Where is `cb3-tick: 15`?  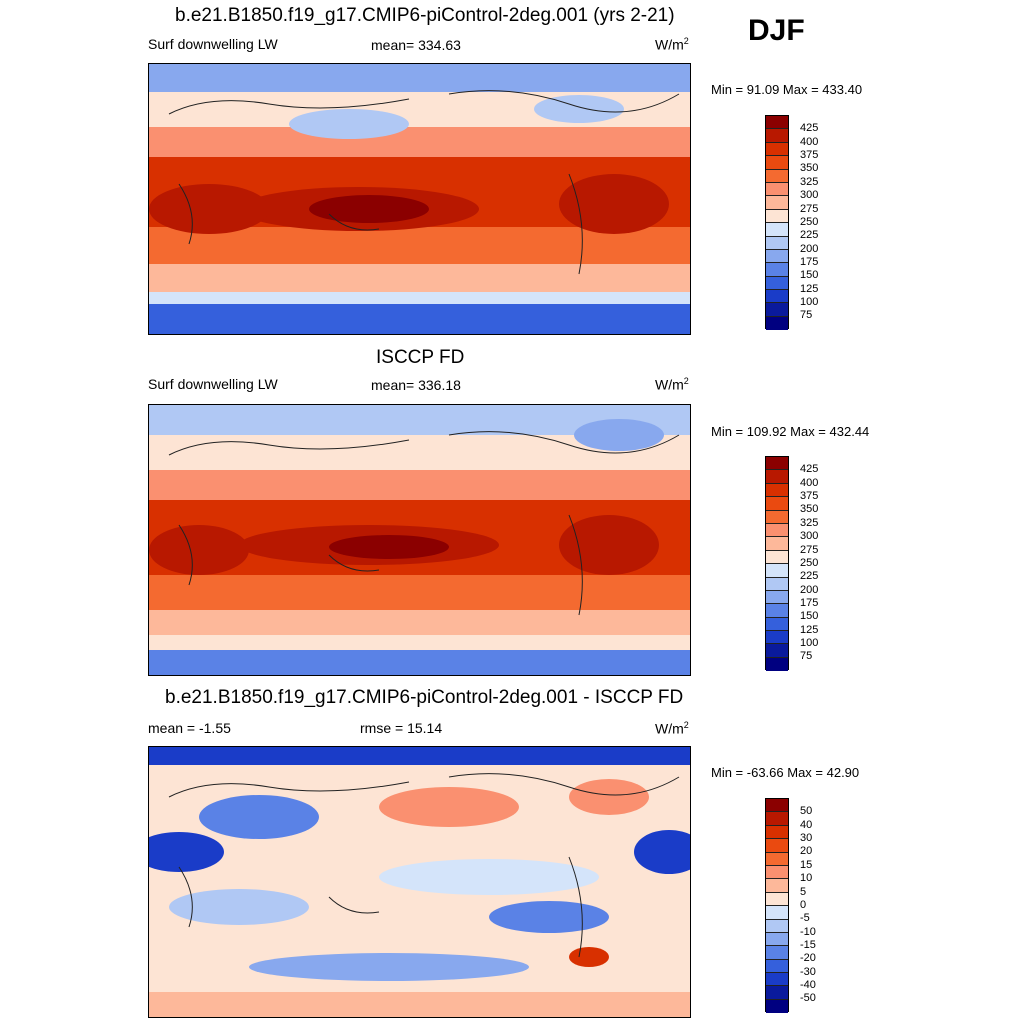
cb3-tick: 15 is located at coordinates (806, 865).